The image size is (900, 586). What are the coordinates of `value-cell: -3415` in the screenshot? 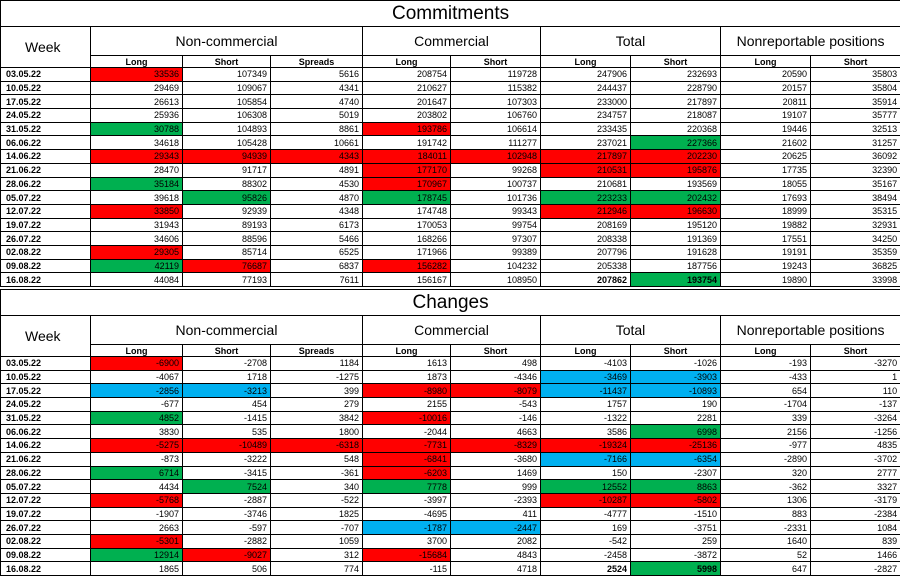 It's located at (226, 473).